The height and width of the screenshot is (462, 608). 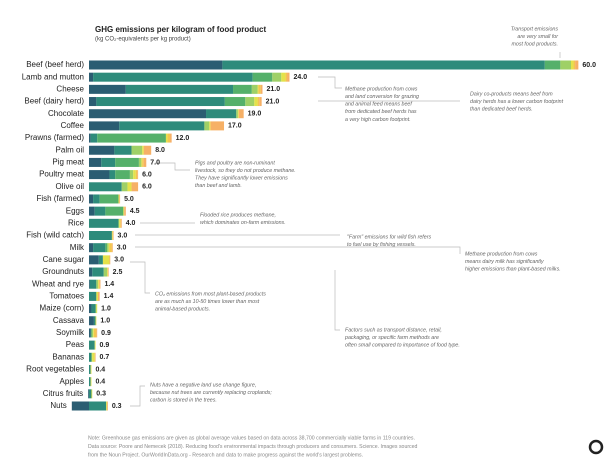 What do you see at coordinates (273, 89) in the screenshot?
I see `value-label: 21.0` at bounding box center [273, 89].